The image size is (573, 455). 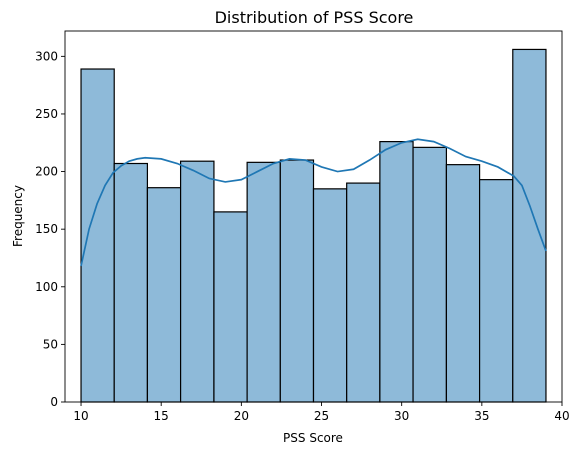 I want to click on y-tick-label-150: 150, so click(x=46, y=229).